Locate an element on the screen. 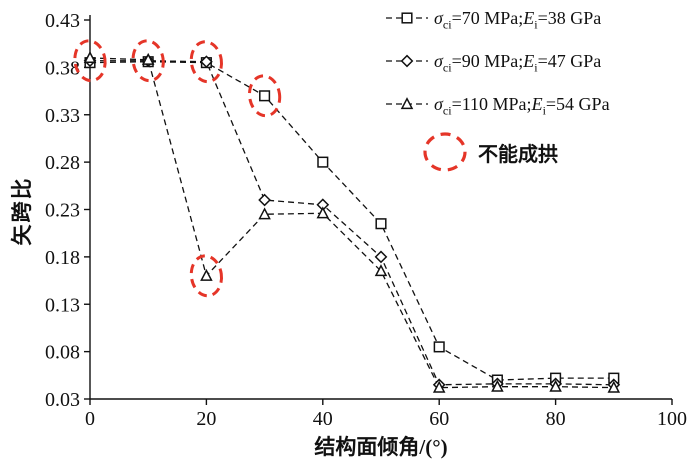 The height and width of the screenshot is (473, 700). legend-item-series3: σci=110 MPa;Ei=54 GPa is located at coordinates (540, 104).